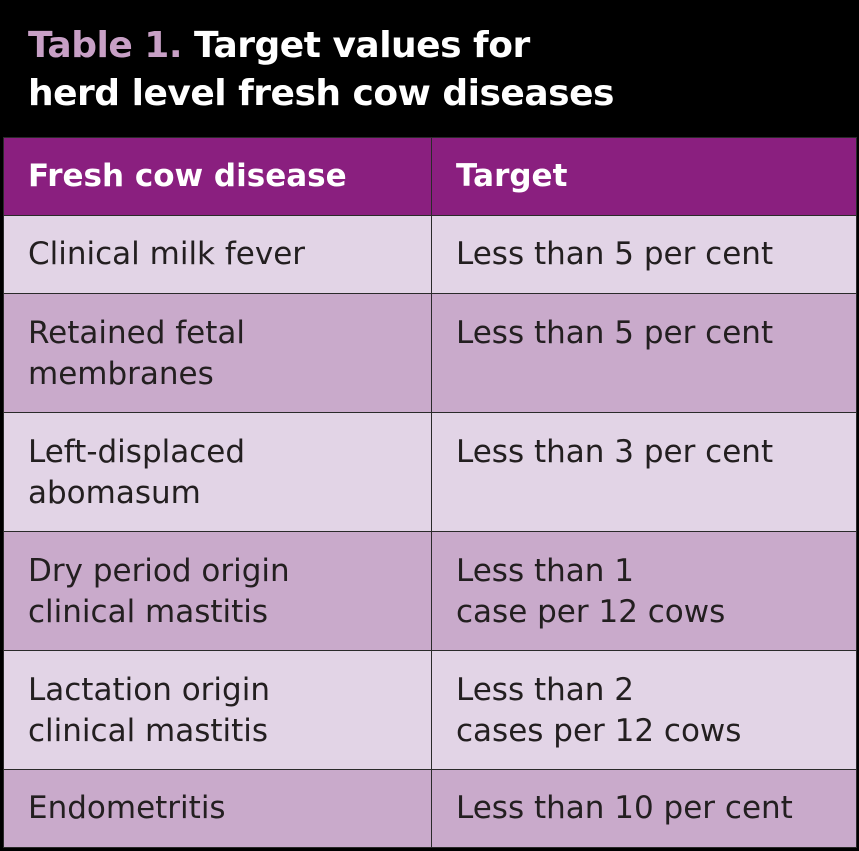  What do you see at coordinates (105, 45) in the screenshot?
I see `table-number-label: Table 1.` at bounding box center [105, 45].